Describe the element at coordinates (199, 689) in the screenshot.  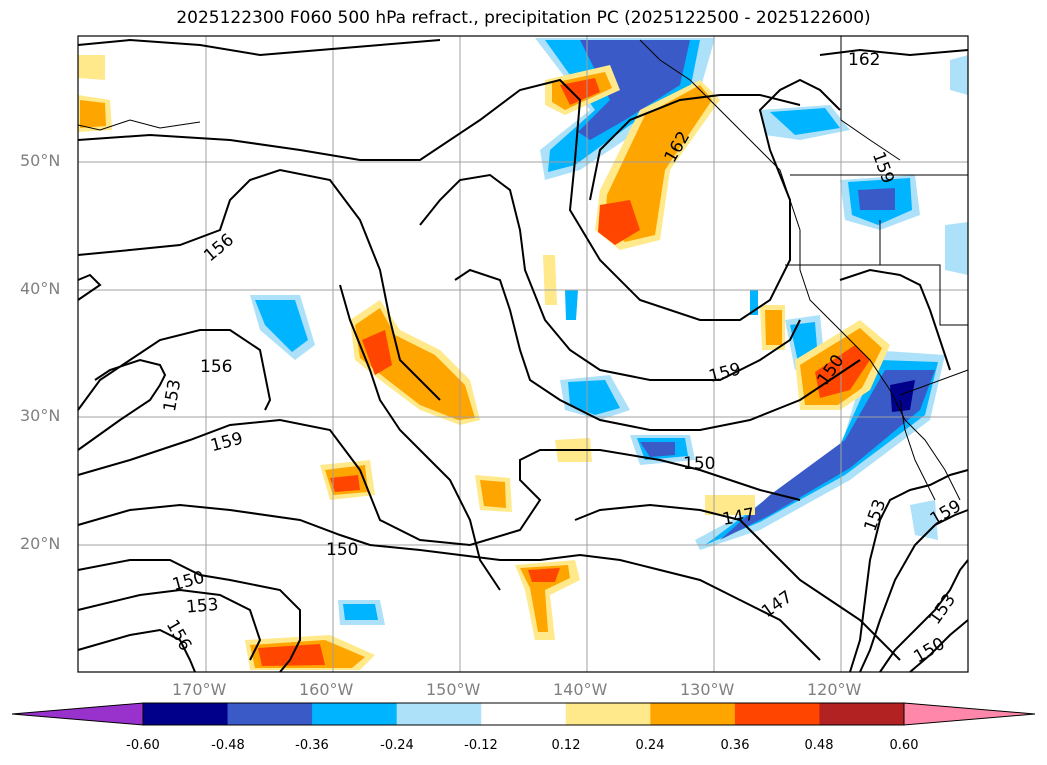
I see `lon-label: 170°W` at that location.